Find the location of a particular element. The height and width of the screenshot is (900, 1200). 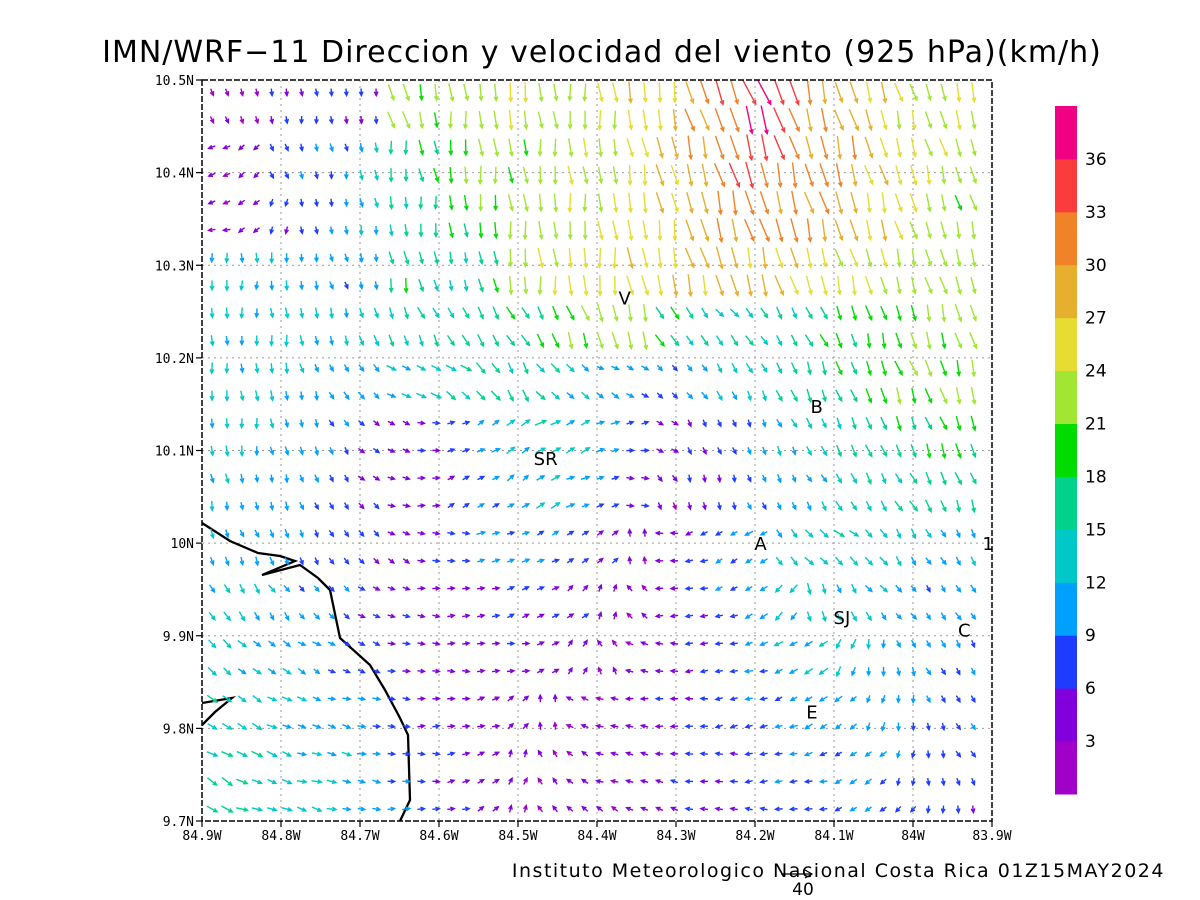

x-tick-label: 84.8W is located at coordinates (280, 836).